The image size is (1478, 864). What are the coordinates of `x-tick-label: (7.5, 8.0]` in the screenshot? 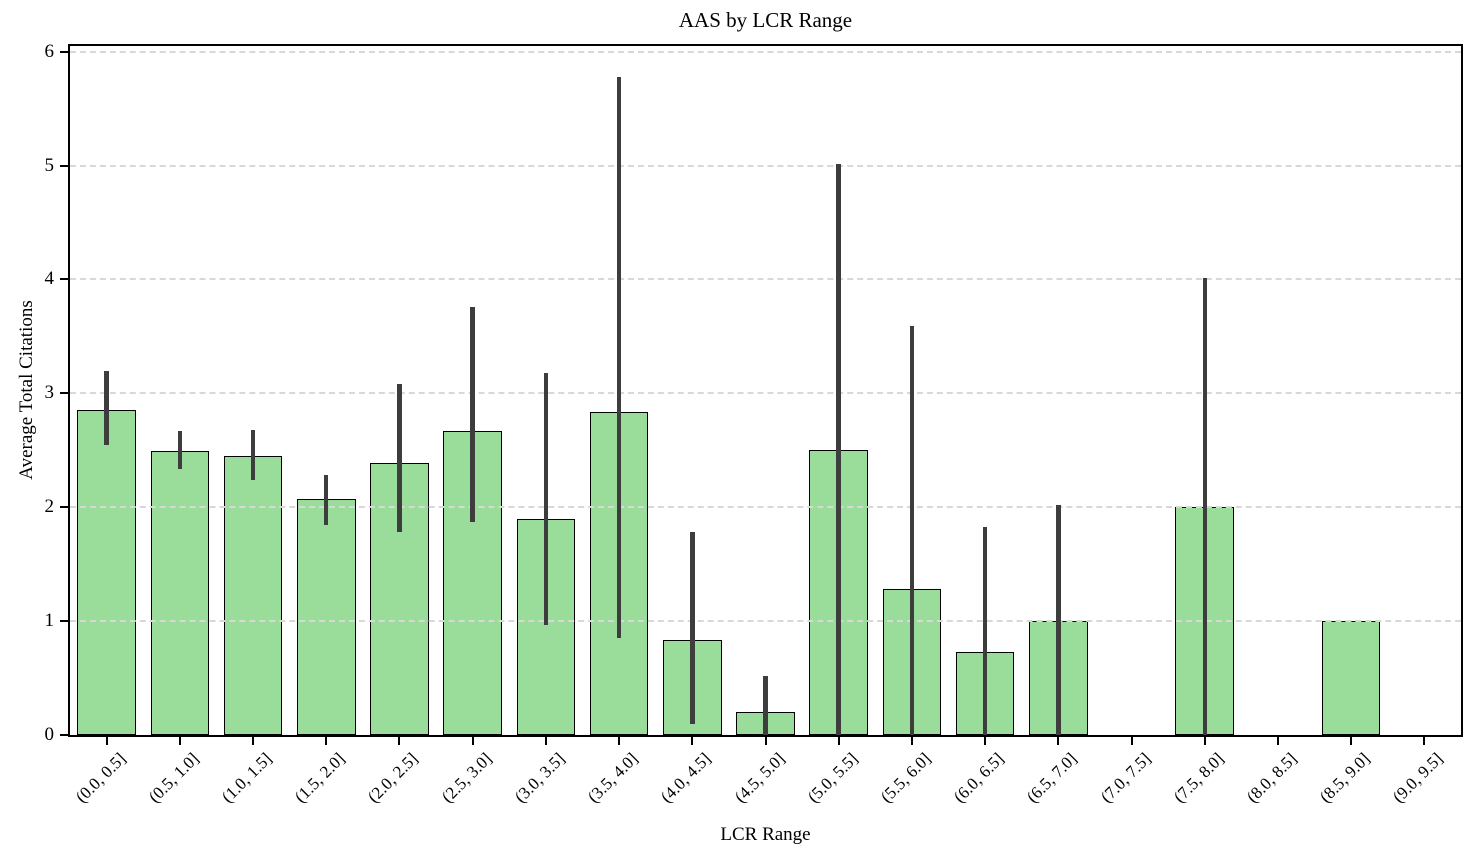 It's located at (1198, 778).